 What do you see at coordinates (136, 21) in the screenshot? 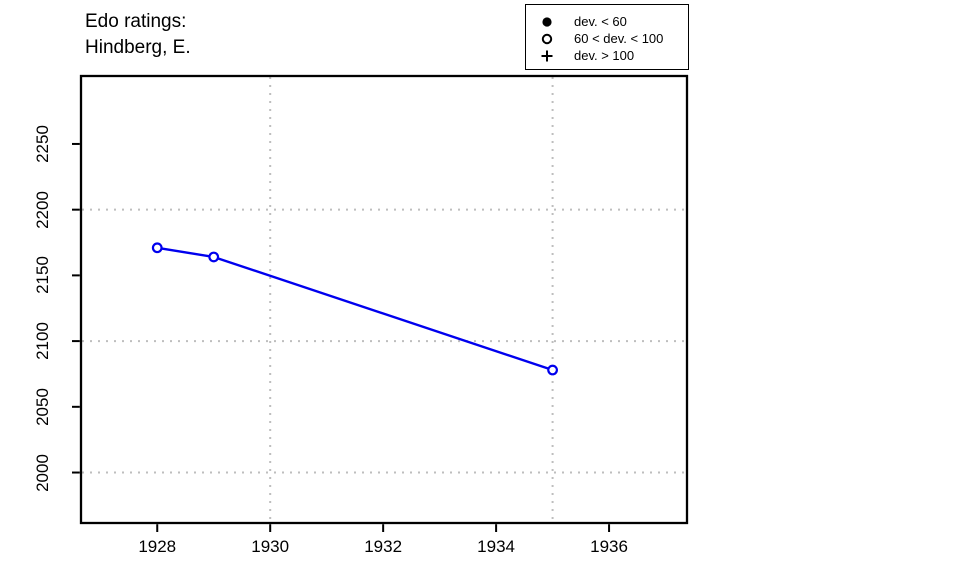
I see `chart-title-line1: Edo ratings:` at bounding box center [136, 21].